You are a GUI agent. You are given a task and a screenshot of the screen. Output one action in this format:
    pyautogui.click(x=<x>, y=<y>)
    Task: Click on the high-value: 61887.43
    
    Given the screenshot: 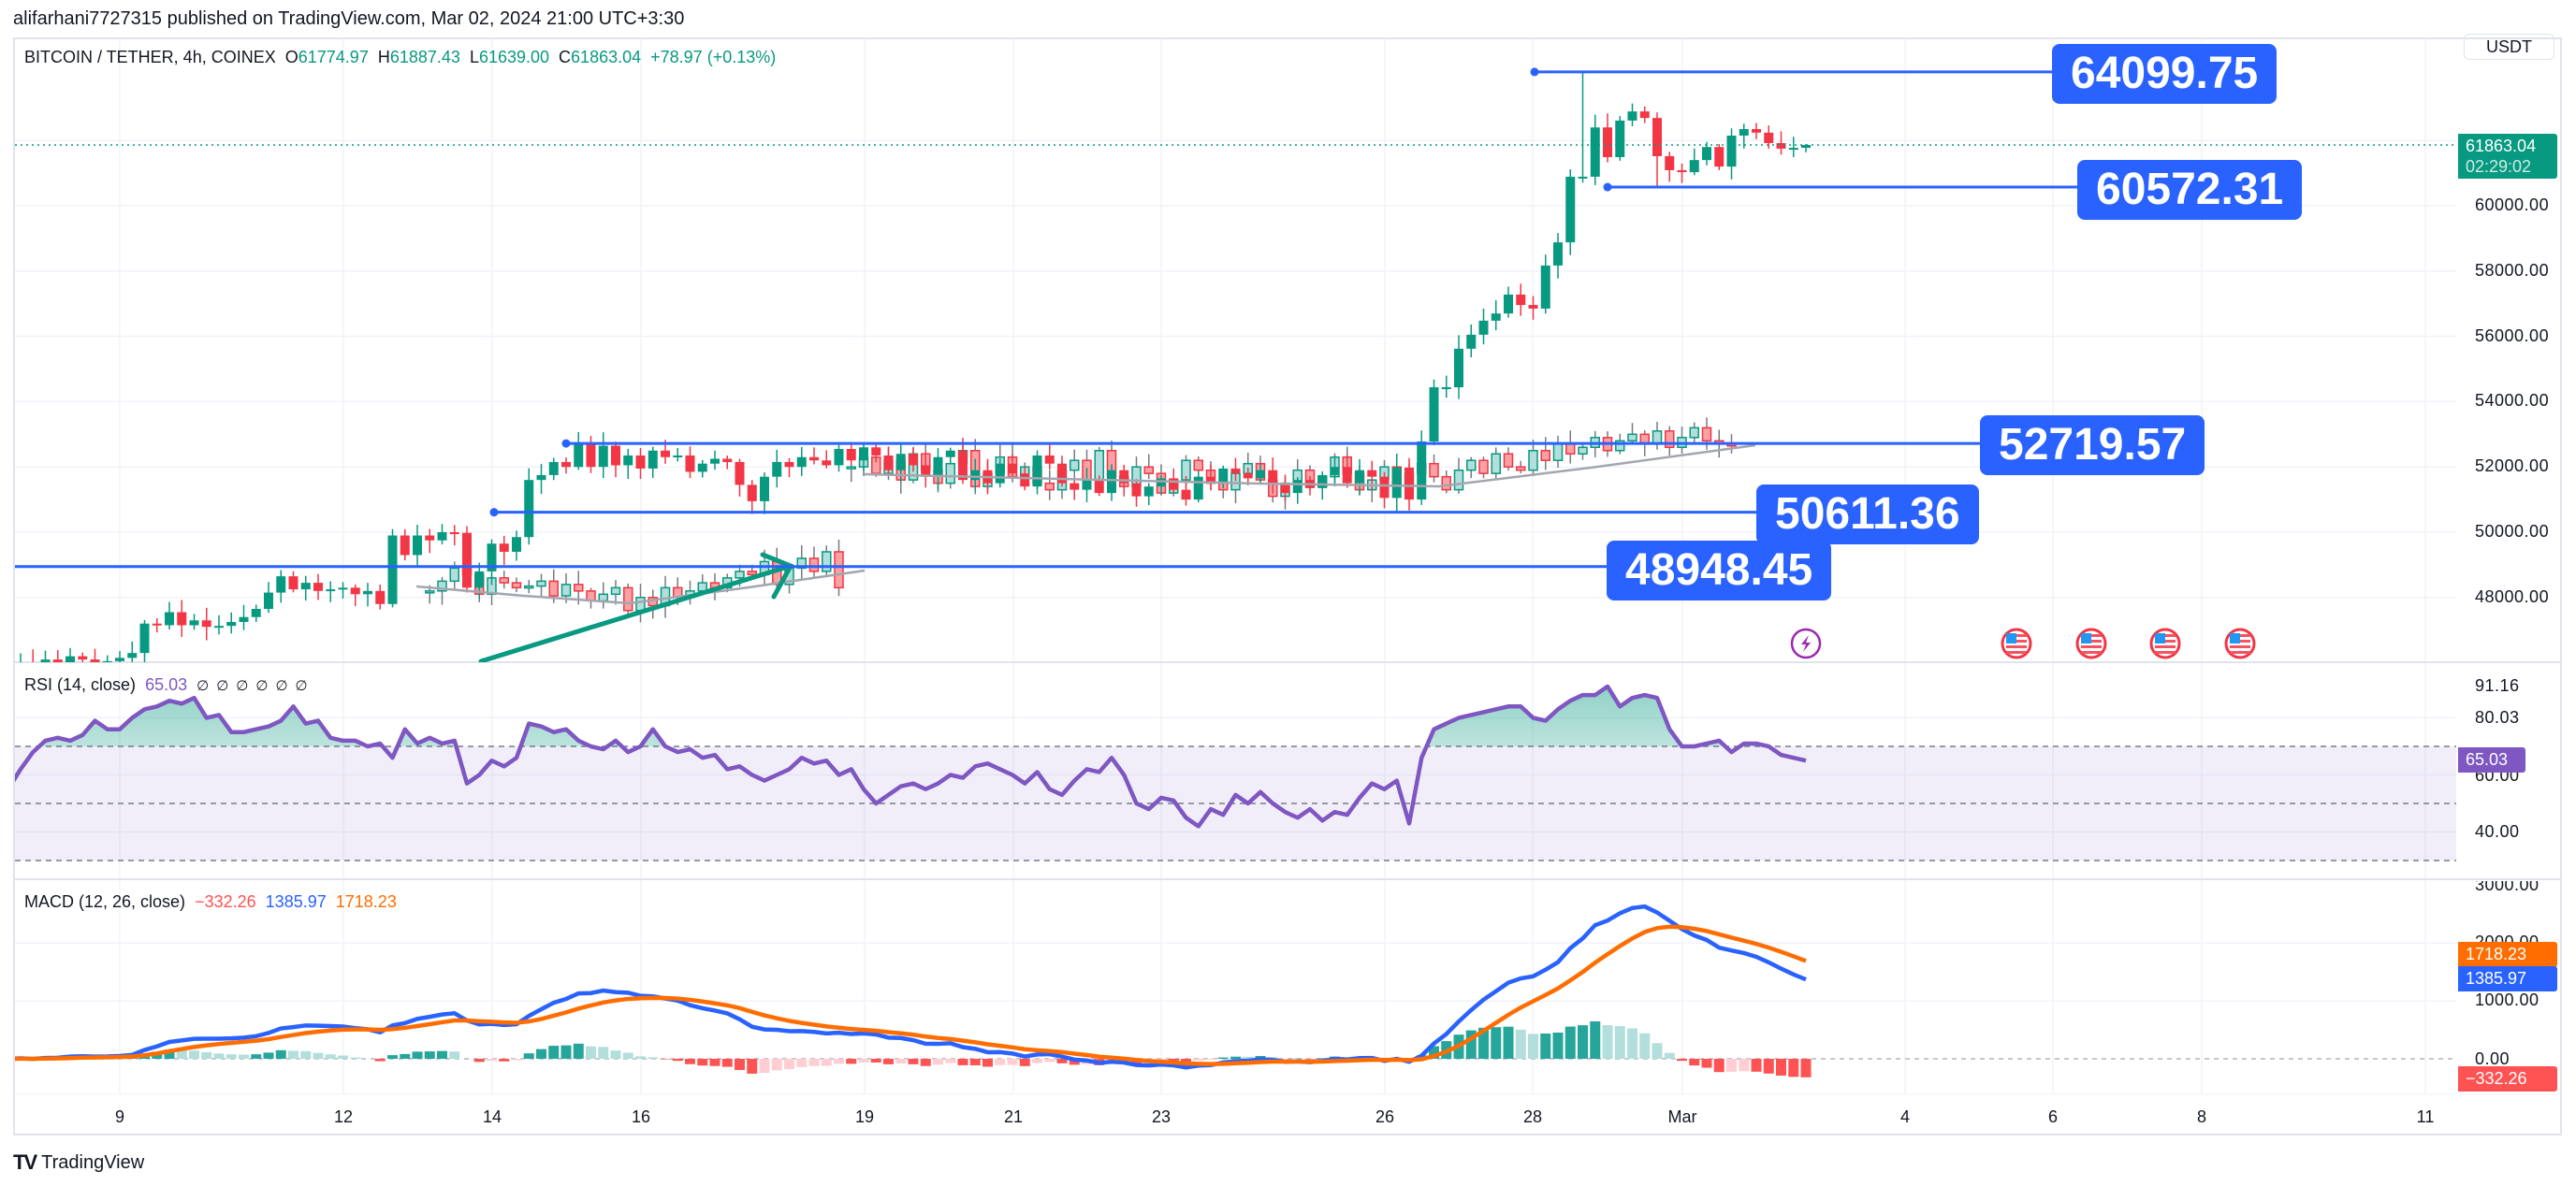 What is the action you would take?
    pyautogui.click(x=424, y=57)
    